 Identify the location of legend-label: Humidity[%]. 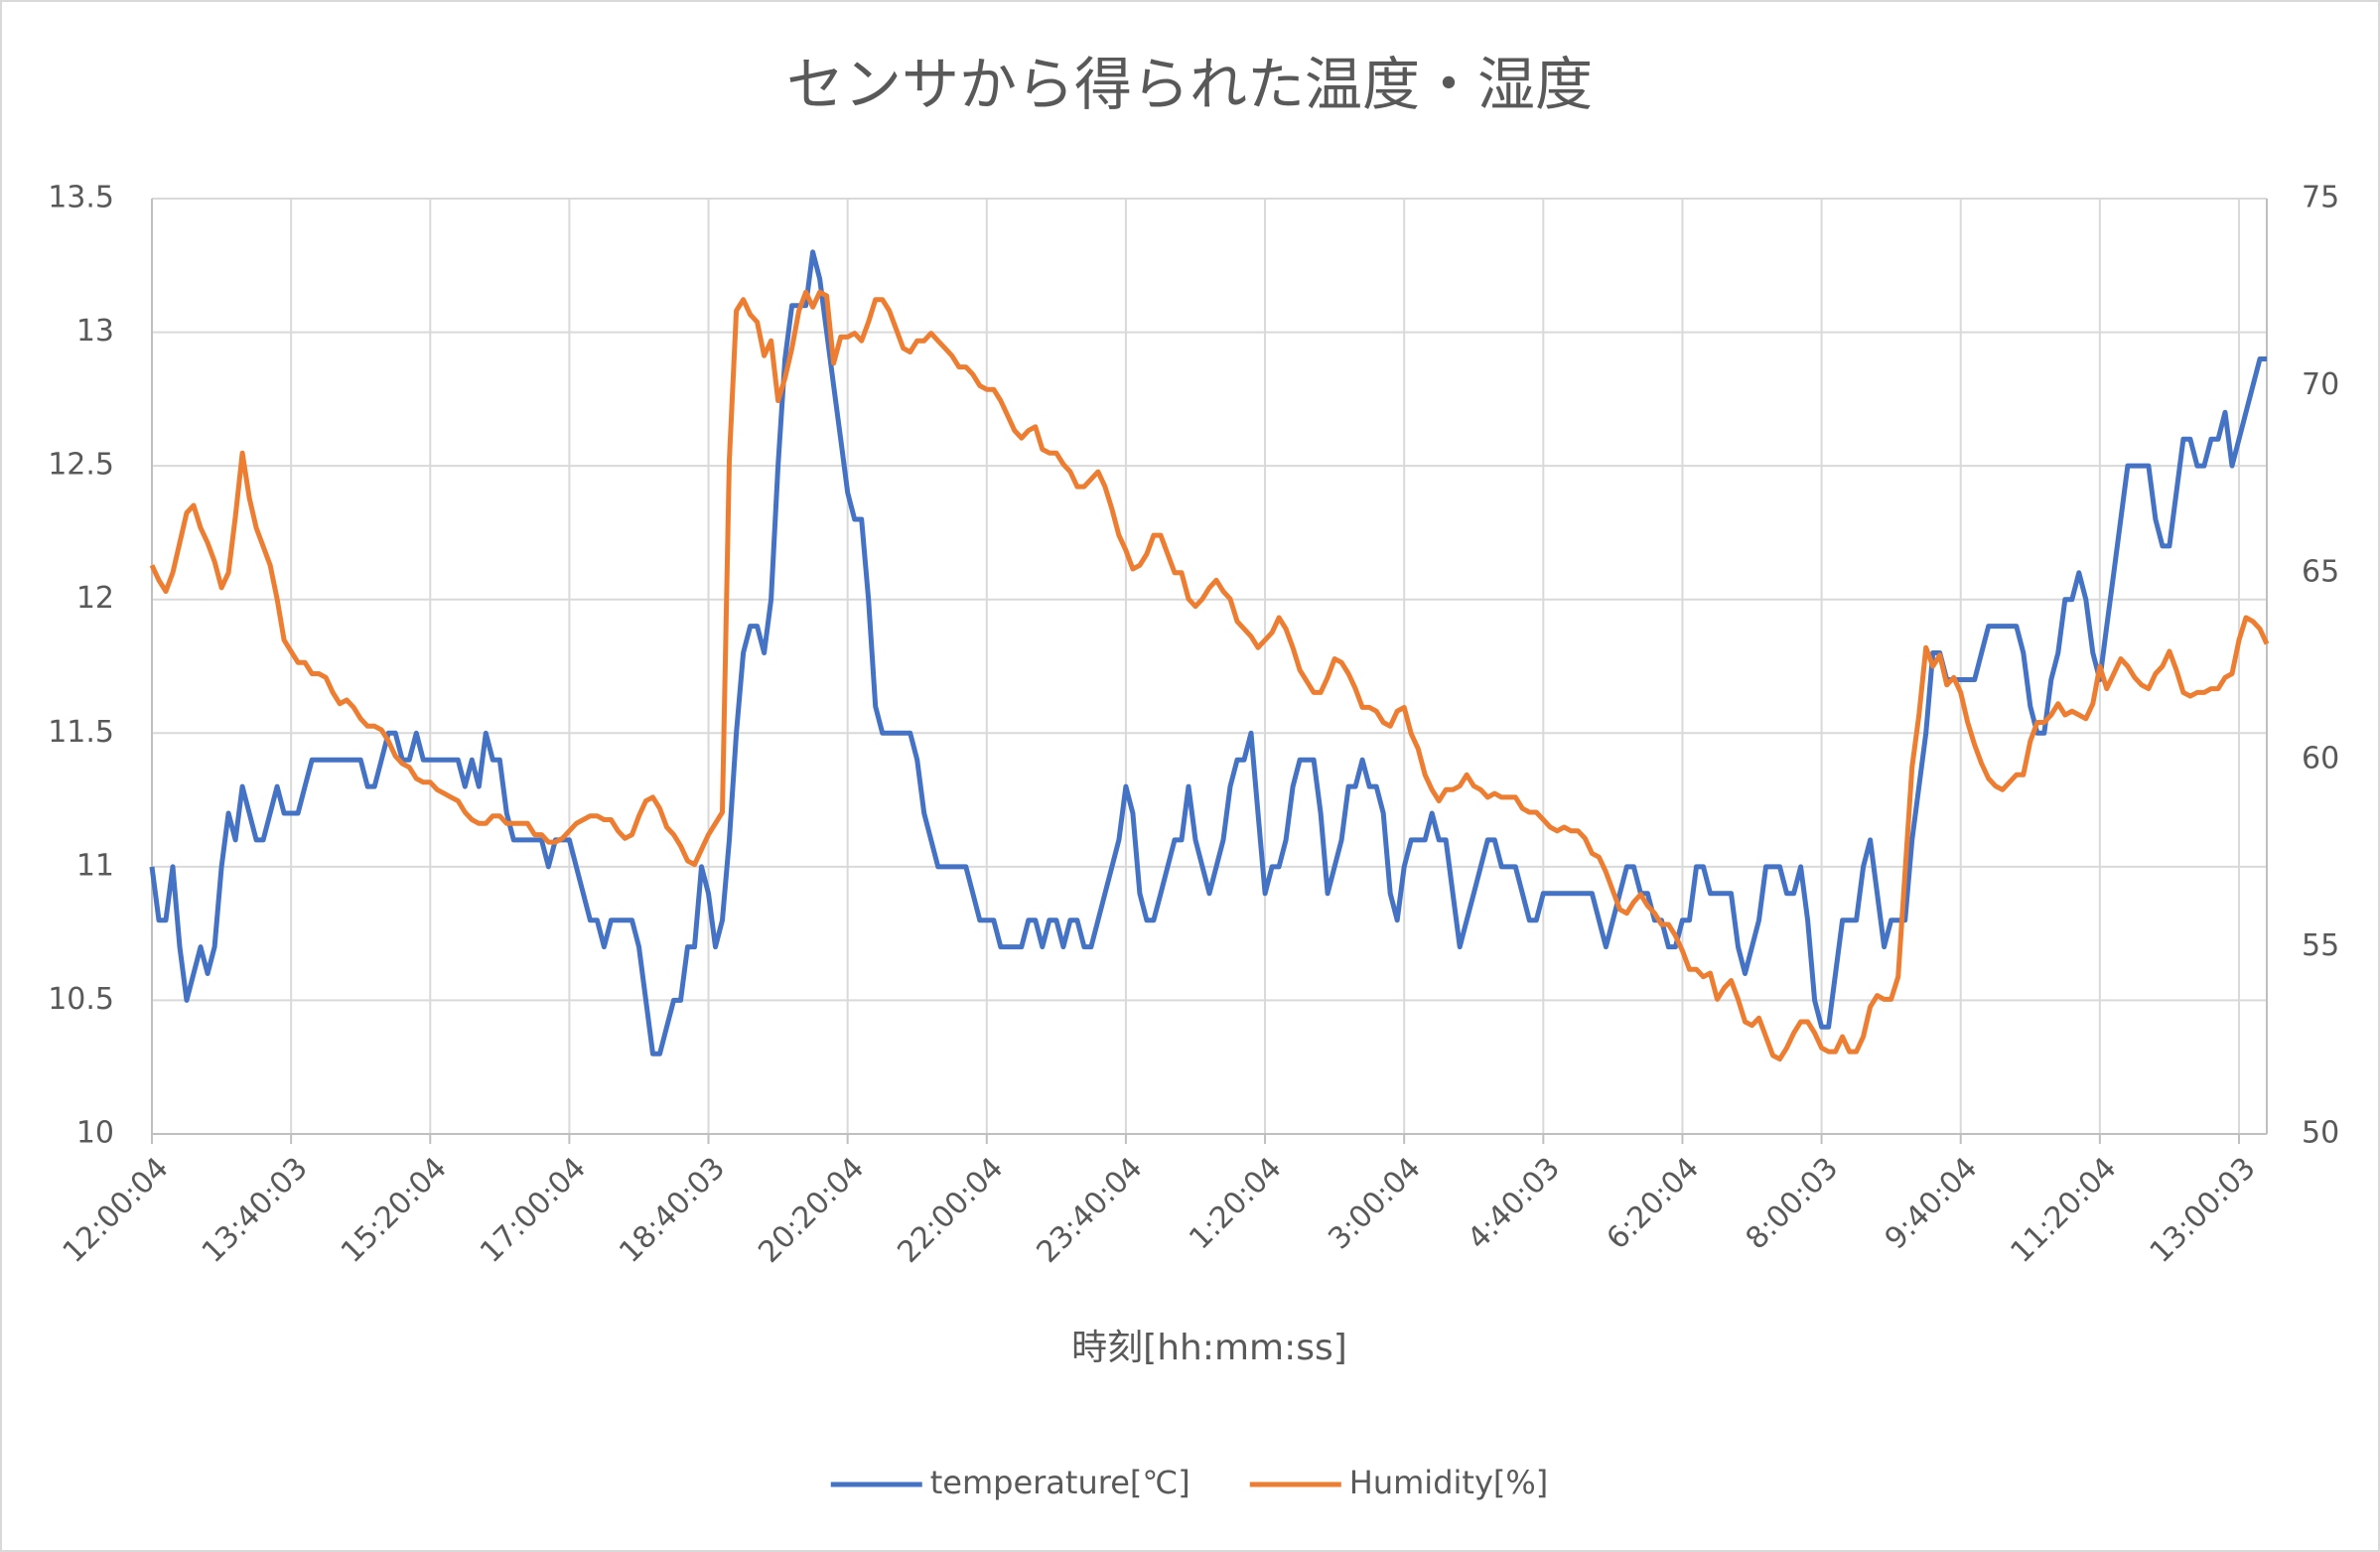
(1448, 1482).